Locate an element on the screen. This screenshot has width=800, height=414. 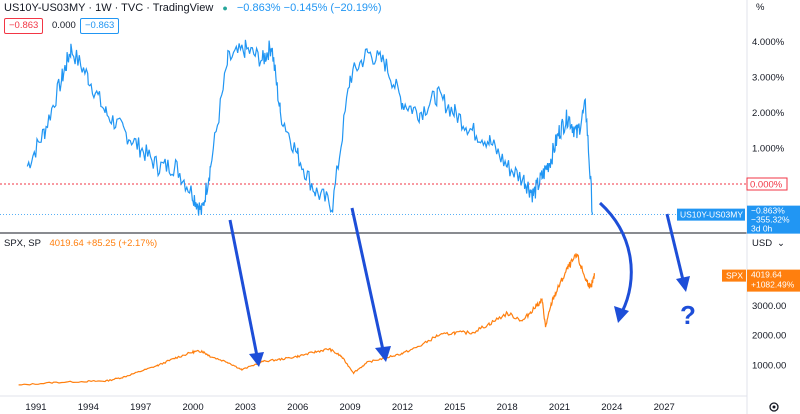
arrow-2007 is located at coordinates (367, 279).